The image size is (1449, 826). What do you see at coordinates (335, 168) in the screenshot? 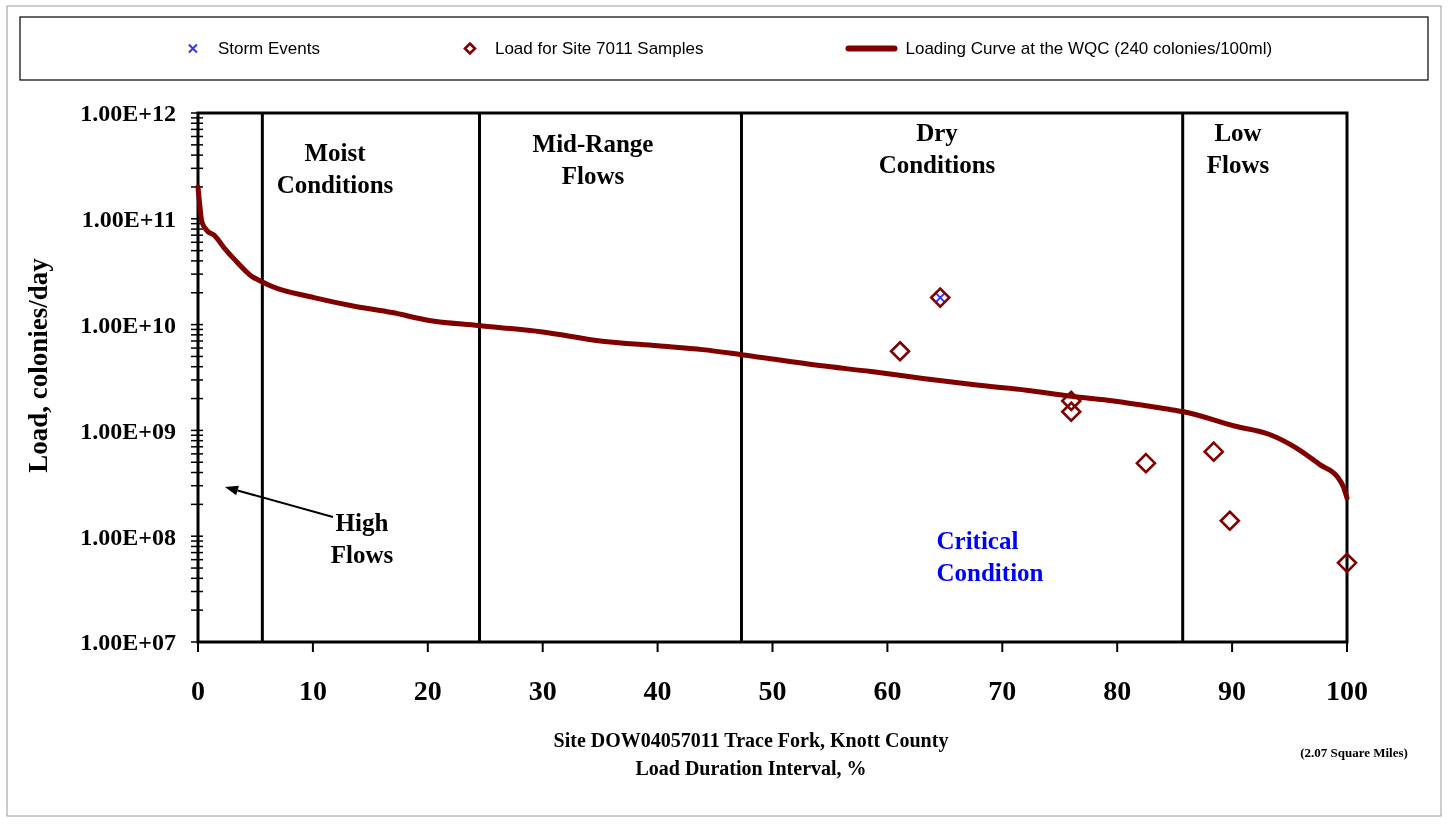
I see `annotation: Moist Conditions` at bounding box center [335, 168].